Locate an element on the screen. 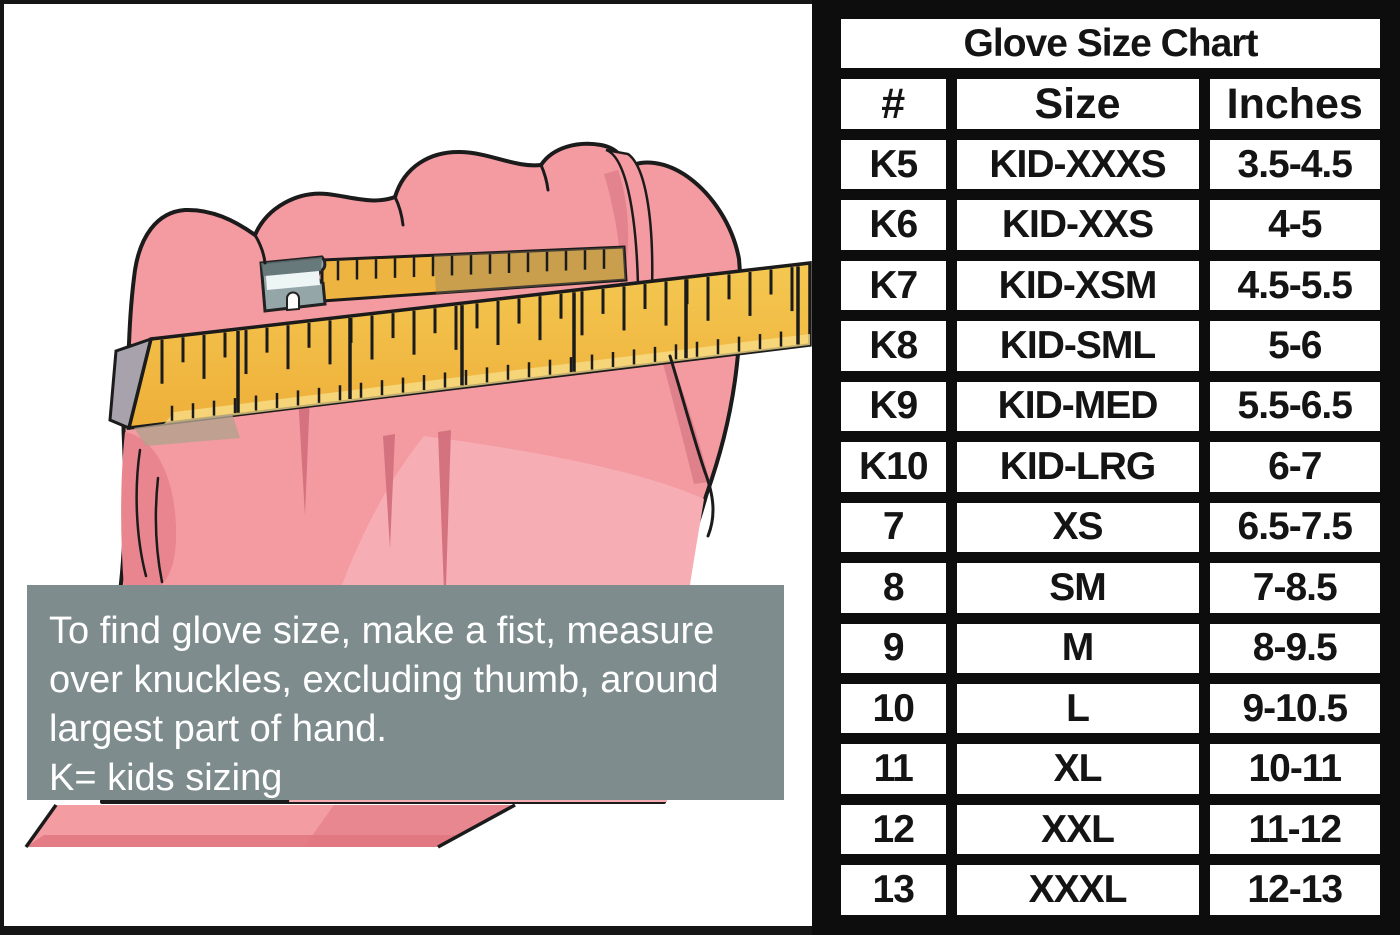 This screenshot has width=1400, height=935. cell-number: K9 is located at coordinates (893, 406).